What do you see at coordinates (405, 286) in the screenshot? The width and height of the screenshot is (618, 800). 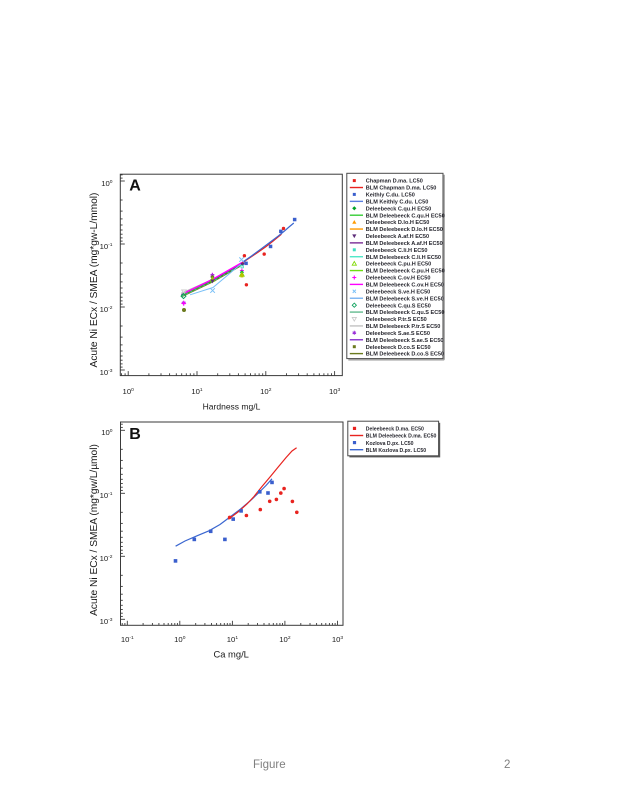 I see `svg-text: BLM Deleebeeck C.ov.H EC50` at bounding box center [405, 286].